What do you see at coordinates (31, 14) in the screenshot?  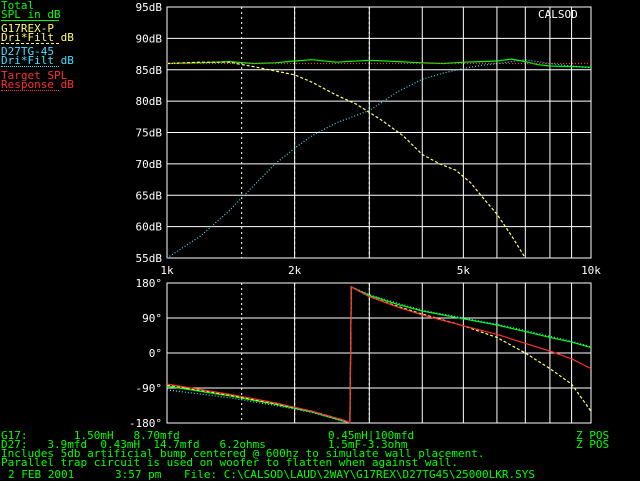 I see `legend-total-line2: SPL in dB` at bounding box center [31, 14].